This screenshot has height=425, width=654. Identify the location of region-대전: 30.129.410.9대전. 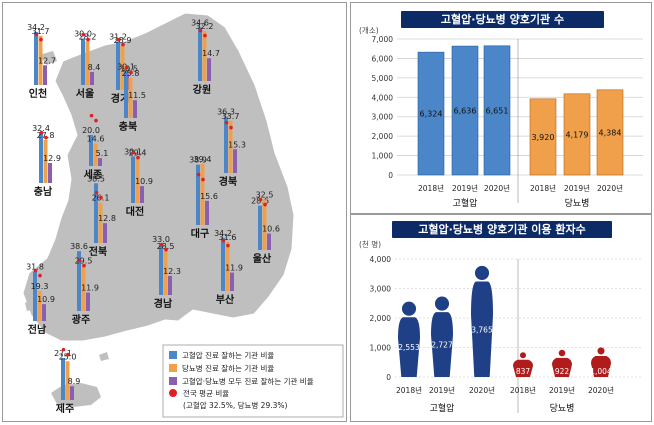
(138, 182).